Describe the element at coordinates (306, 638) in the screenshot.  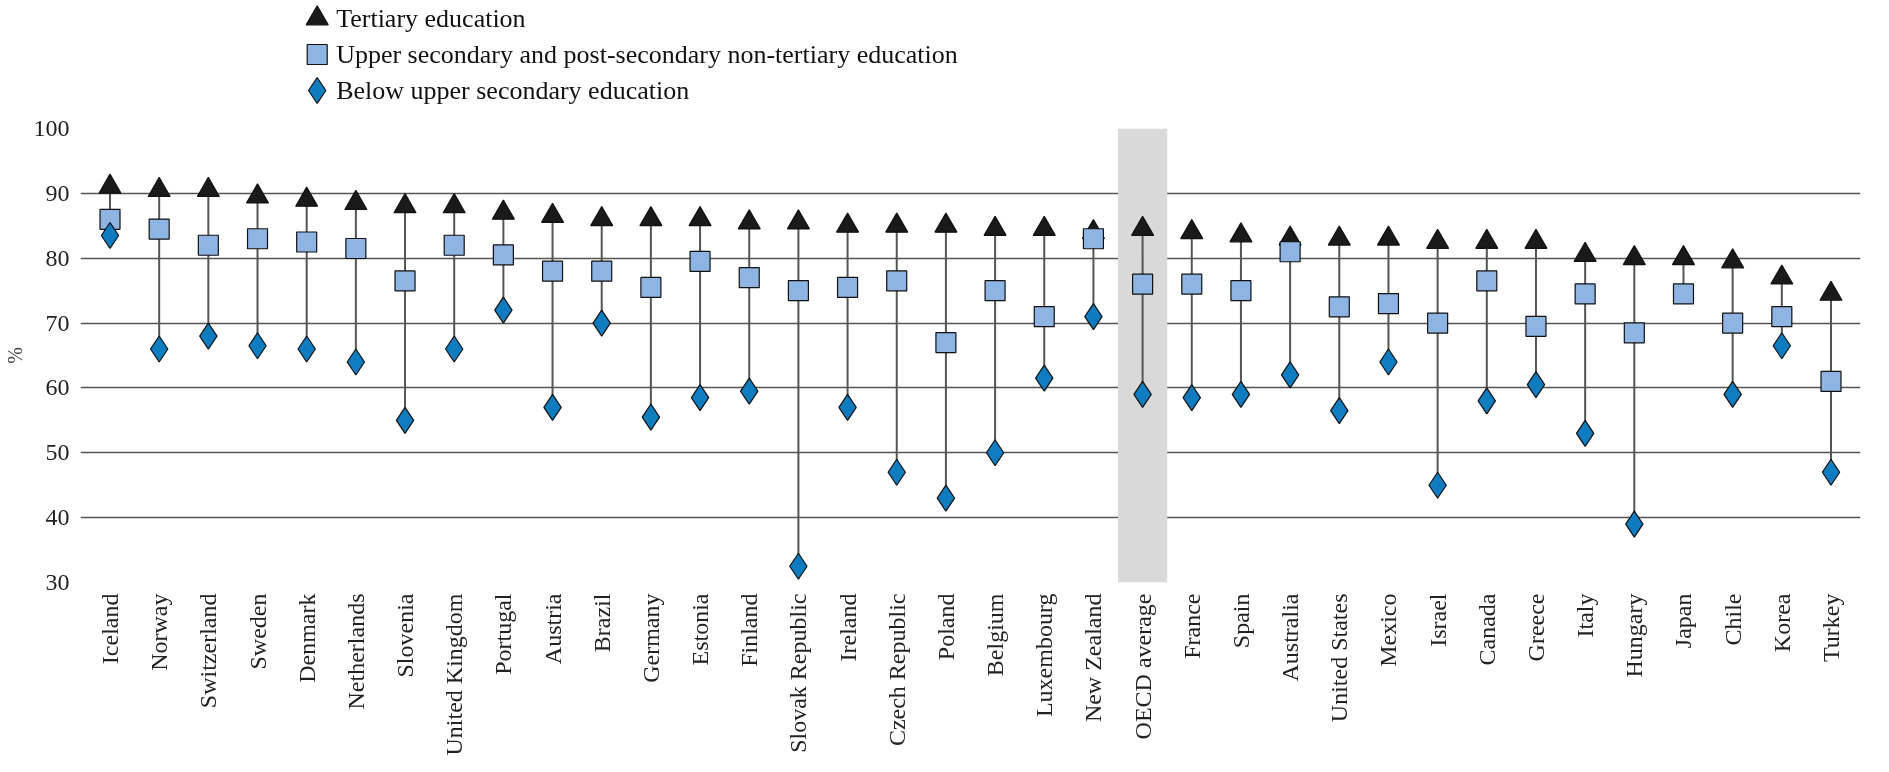
I see `x-tick-label: Denmark` at that location.